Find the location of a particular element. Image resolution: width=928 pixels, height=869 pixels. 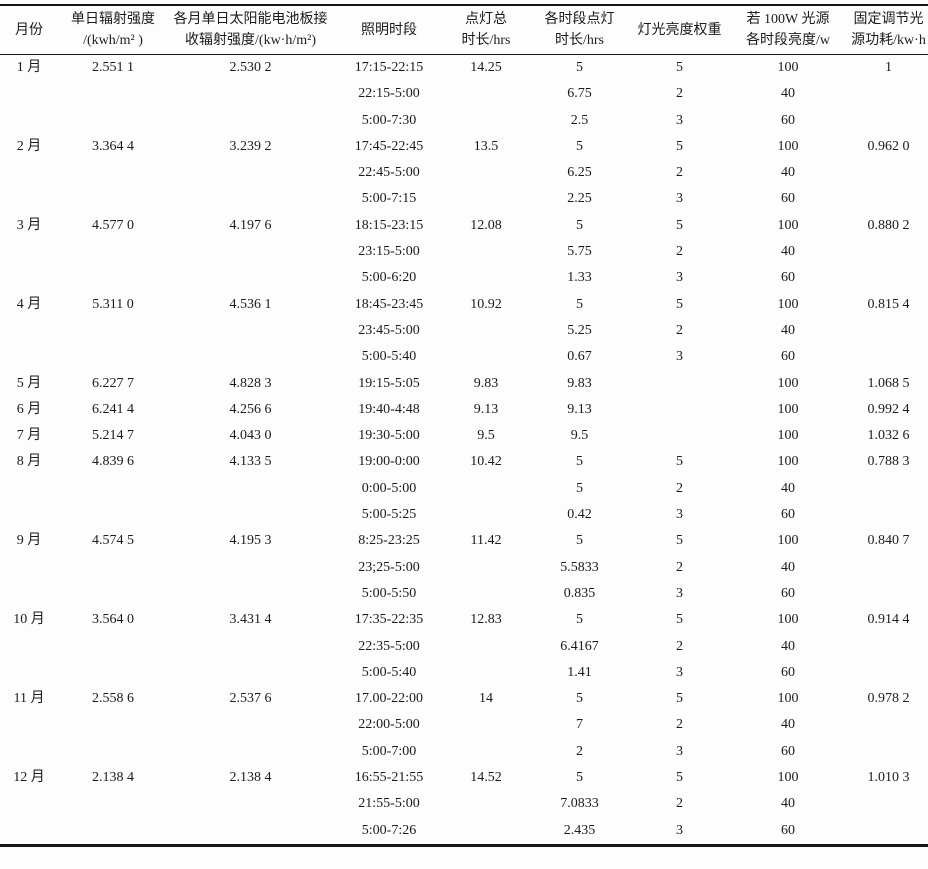

lighting-period-cell: 21:55-5:00 is located at coordinates (389, 804).